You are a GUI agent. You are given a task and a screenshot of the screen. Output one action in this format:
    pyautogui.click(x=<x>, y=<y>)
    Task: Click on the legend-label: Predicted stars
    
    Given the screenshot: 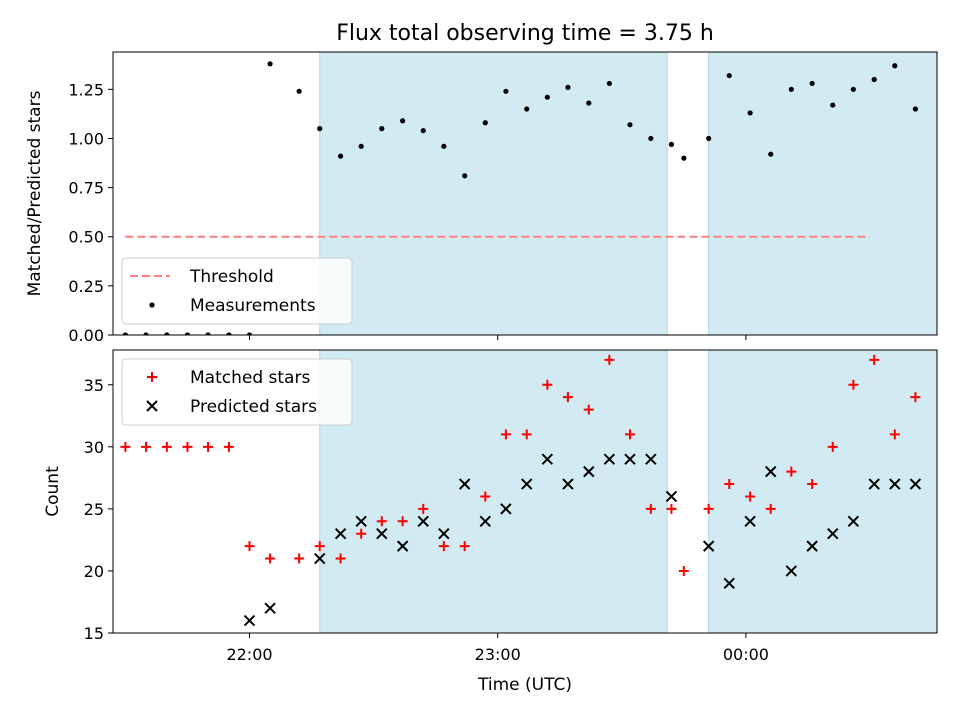 What is the action you would take?
    pyautogui.click(x=253, y=407)
    